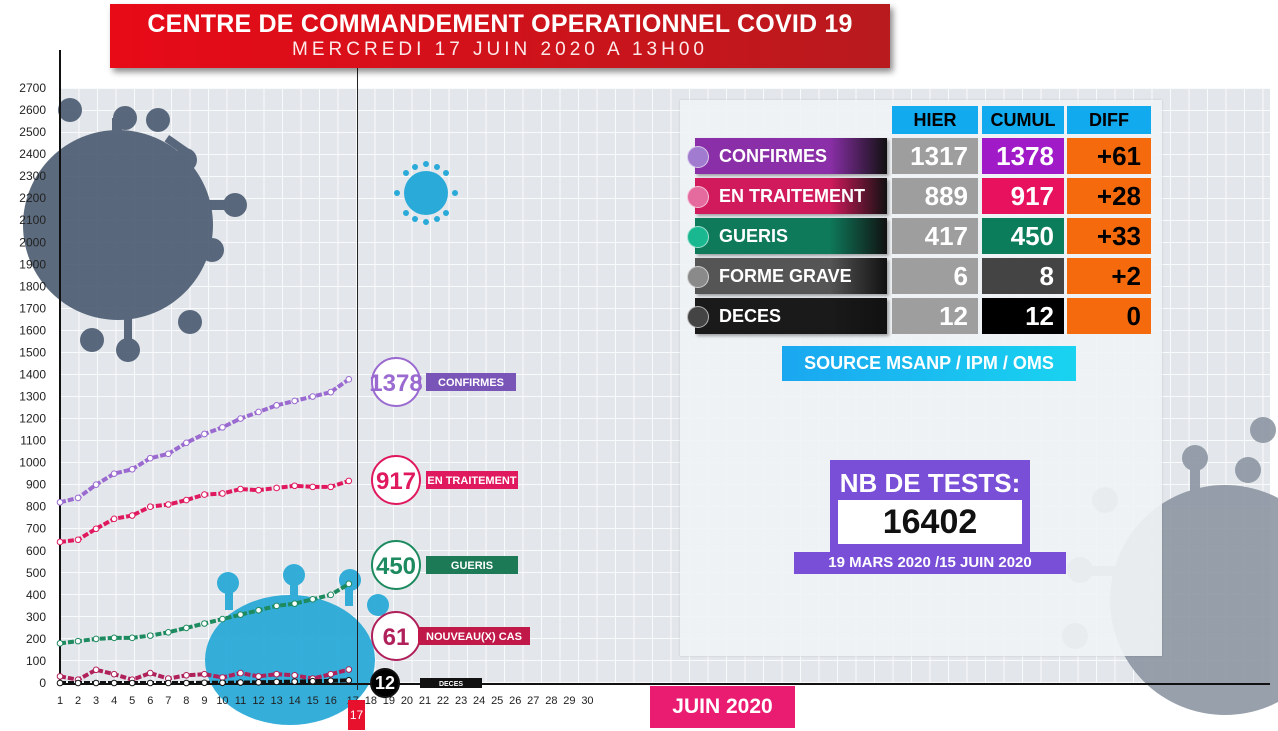  What do you see at coordinates (515, 701) in the screenshot?
I see `x-tick-label: 26` at bounding box center [515, 701].